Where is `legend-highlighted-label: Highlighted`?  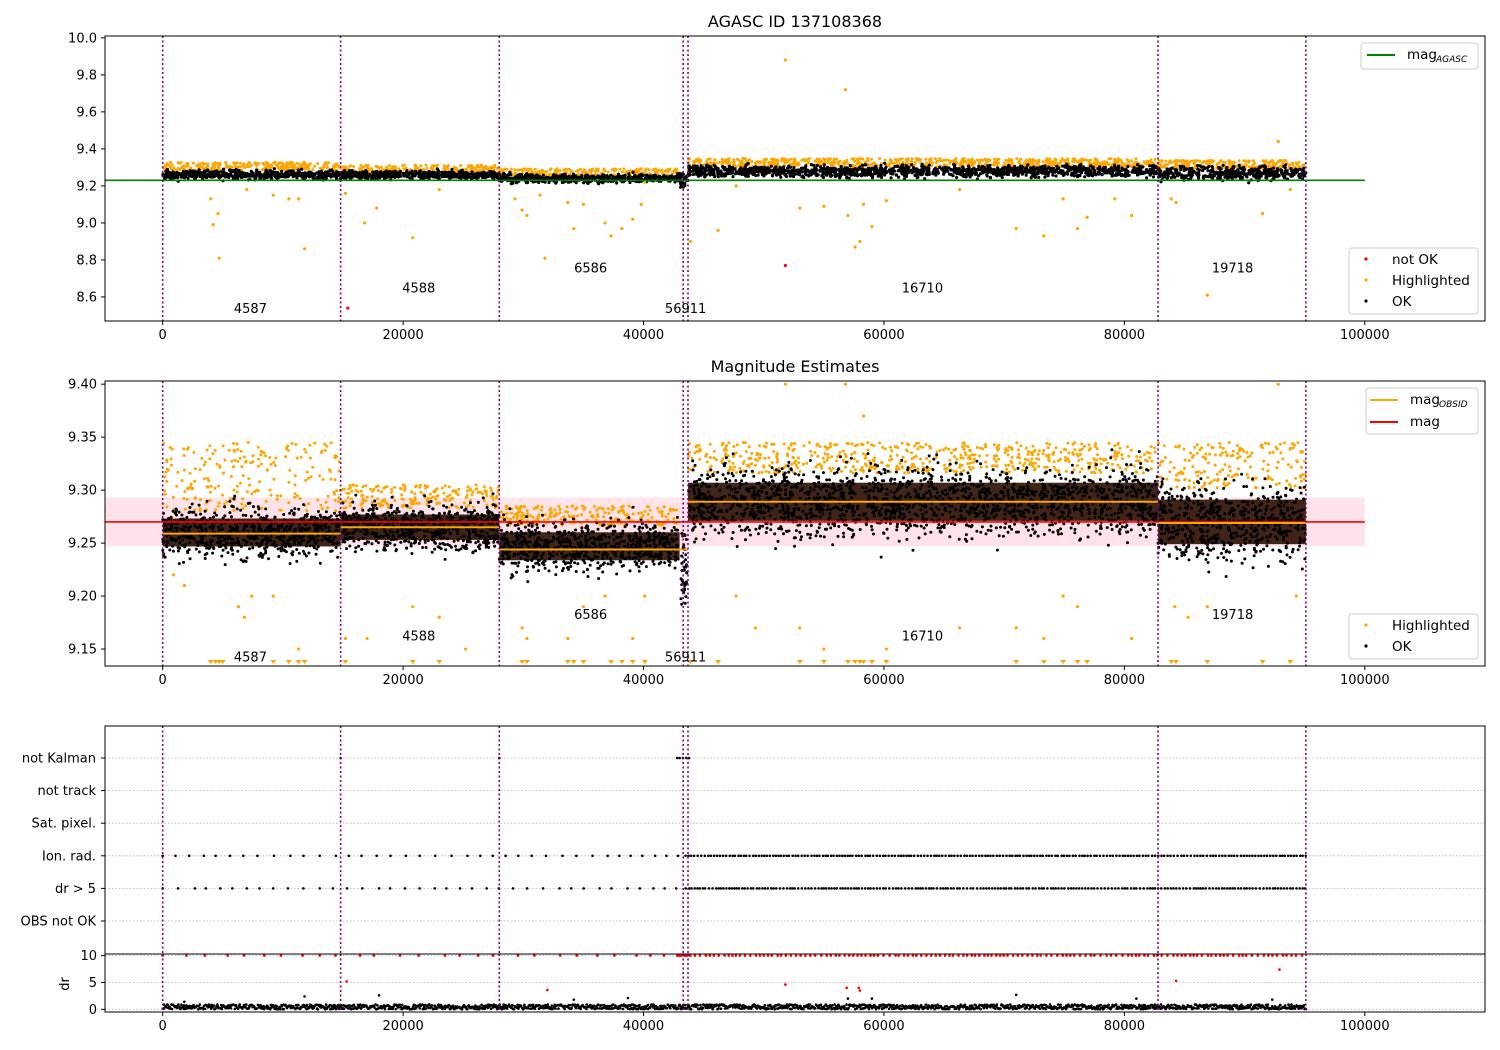 legend-highlighted-label: Highlighted is located at coordinates (1431, 281).